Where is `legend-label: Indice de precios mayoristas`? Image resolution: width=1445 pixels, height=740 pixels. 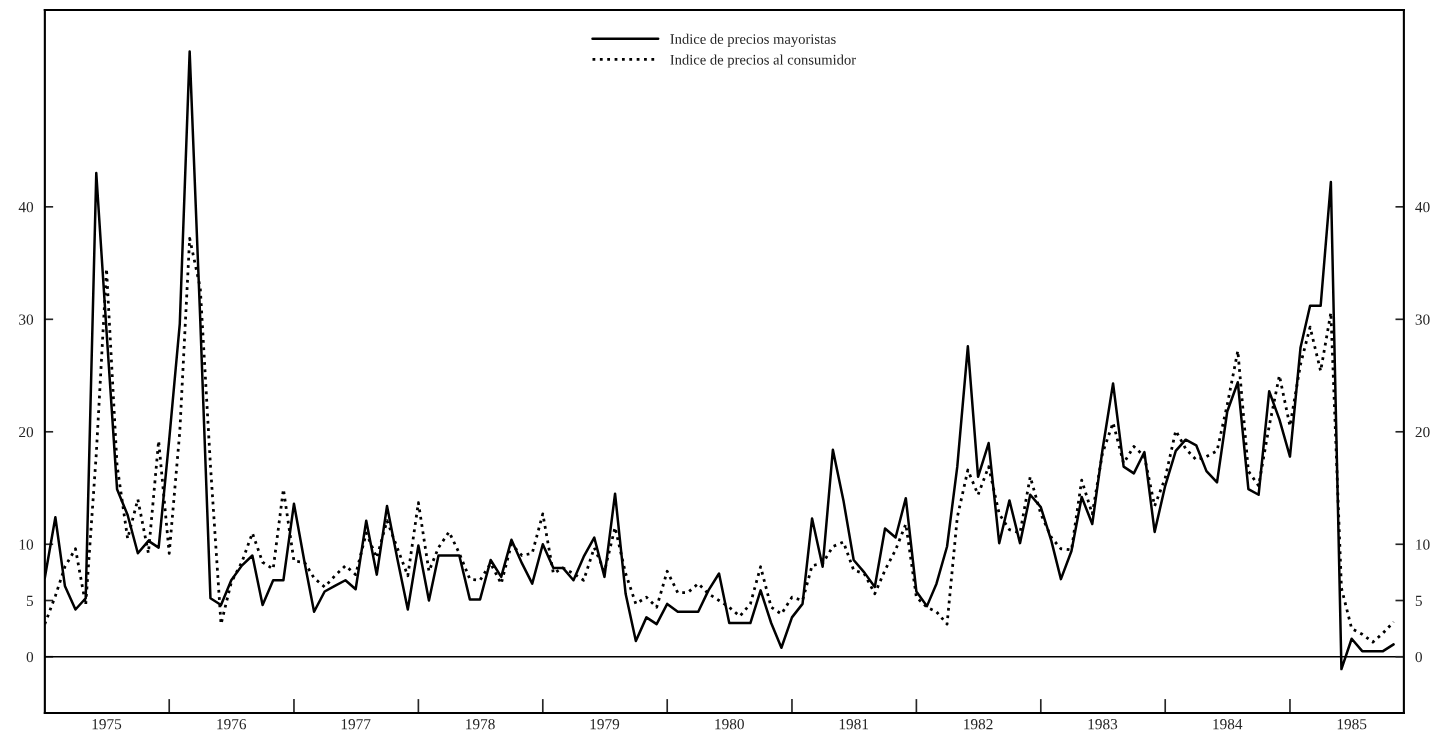 legend-label: Indice de precios mayoristas is located at coordinates (753, 40).